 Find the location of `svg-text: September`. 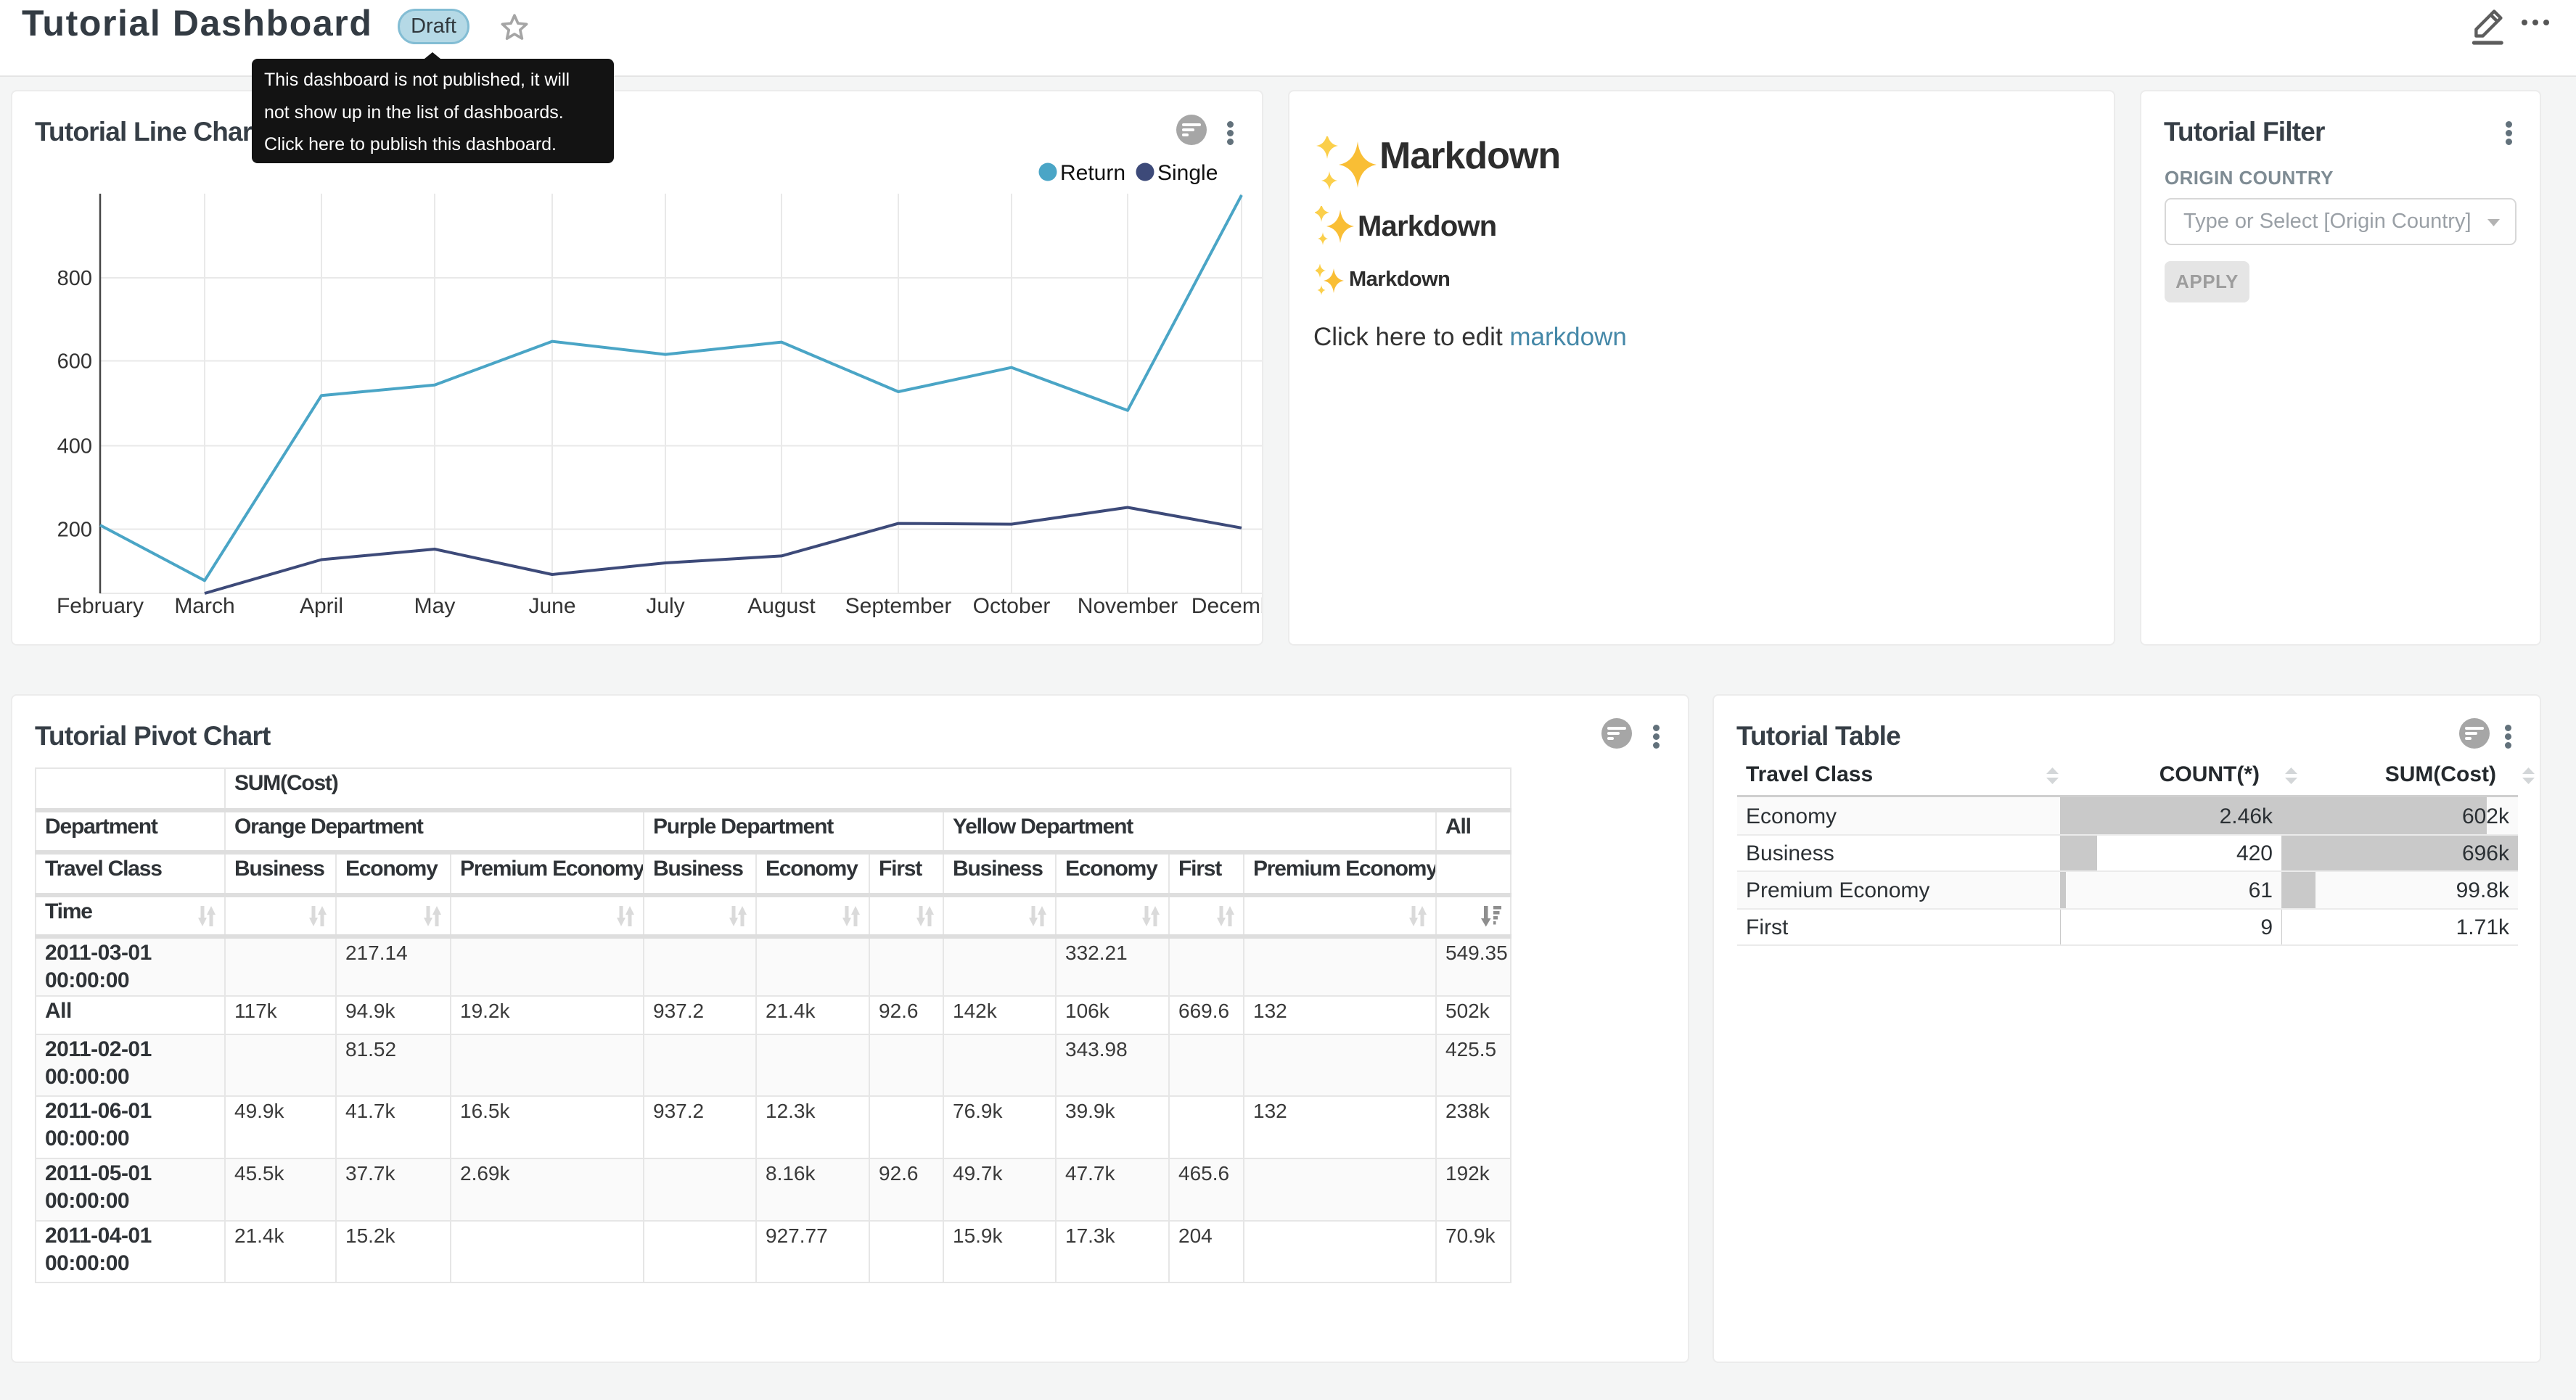

svg-text: September is located at coordinates (898, 606).